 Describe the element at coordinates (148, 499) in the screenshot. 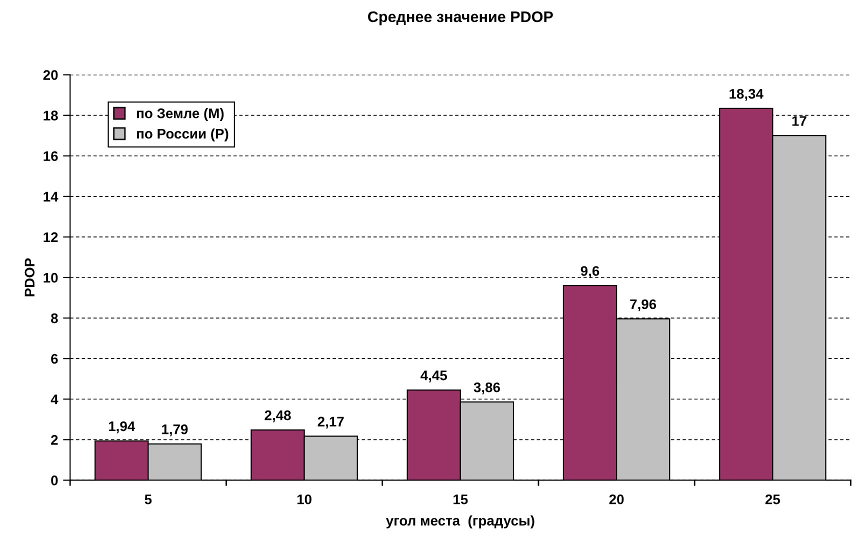

I see `x-tick-label: 5` at that location.